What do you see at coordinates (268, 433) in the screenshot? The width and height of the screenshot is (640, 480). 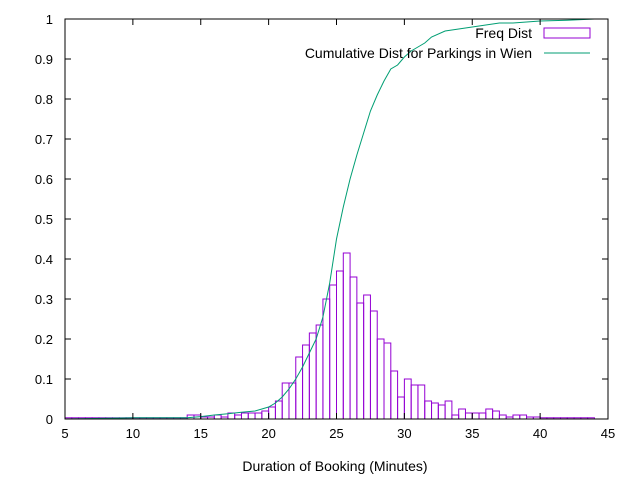 I see `x-tick-label: 20` at bounding box center [268, 433].